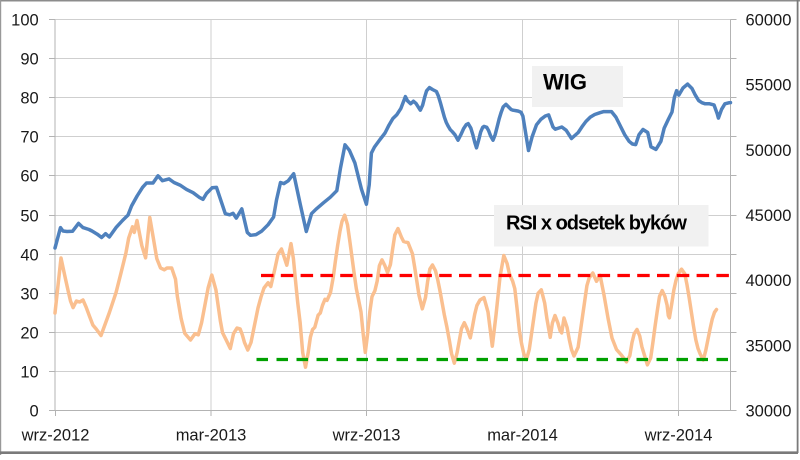  What do you see at coordinates (29, 60) in the screenshot?
I see `svg-text: 90` at bounding box center [29, 60].